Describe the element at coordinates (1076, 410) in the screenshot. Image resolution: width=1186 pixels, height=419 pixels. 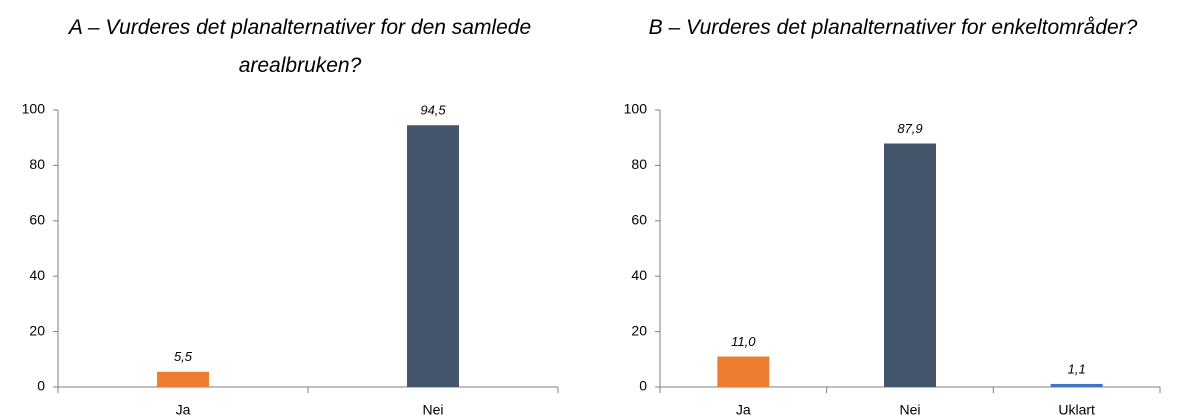
I see `x-tick-label: Uklart` at that location.